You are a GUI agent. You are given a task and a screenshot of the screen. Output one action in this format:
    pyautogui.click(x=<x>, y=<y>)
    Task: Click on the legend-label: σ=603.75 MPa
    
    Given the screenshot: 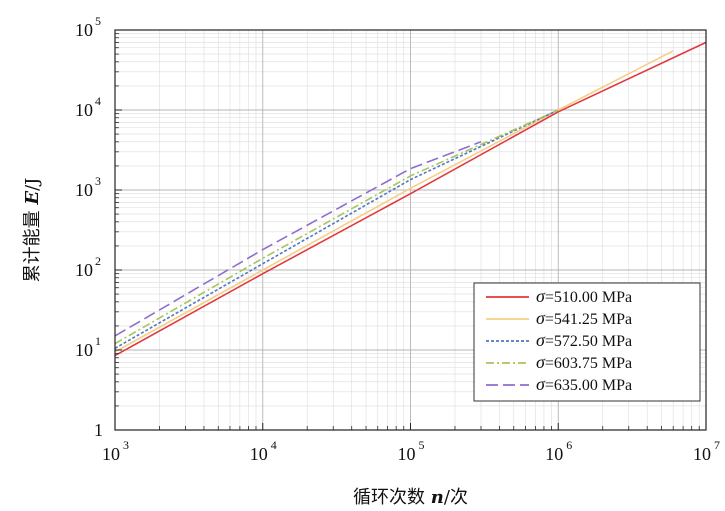 What is the action you would take?
    pyautogui.click(x=584, y=362)
    